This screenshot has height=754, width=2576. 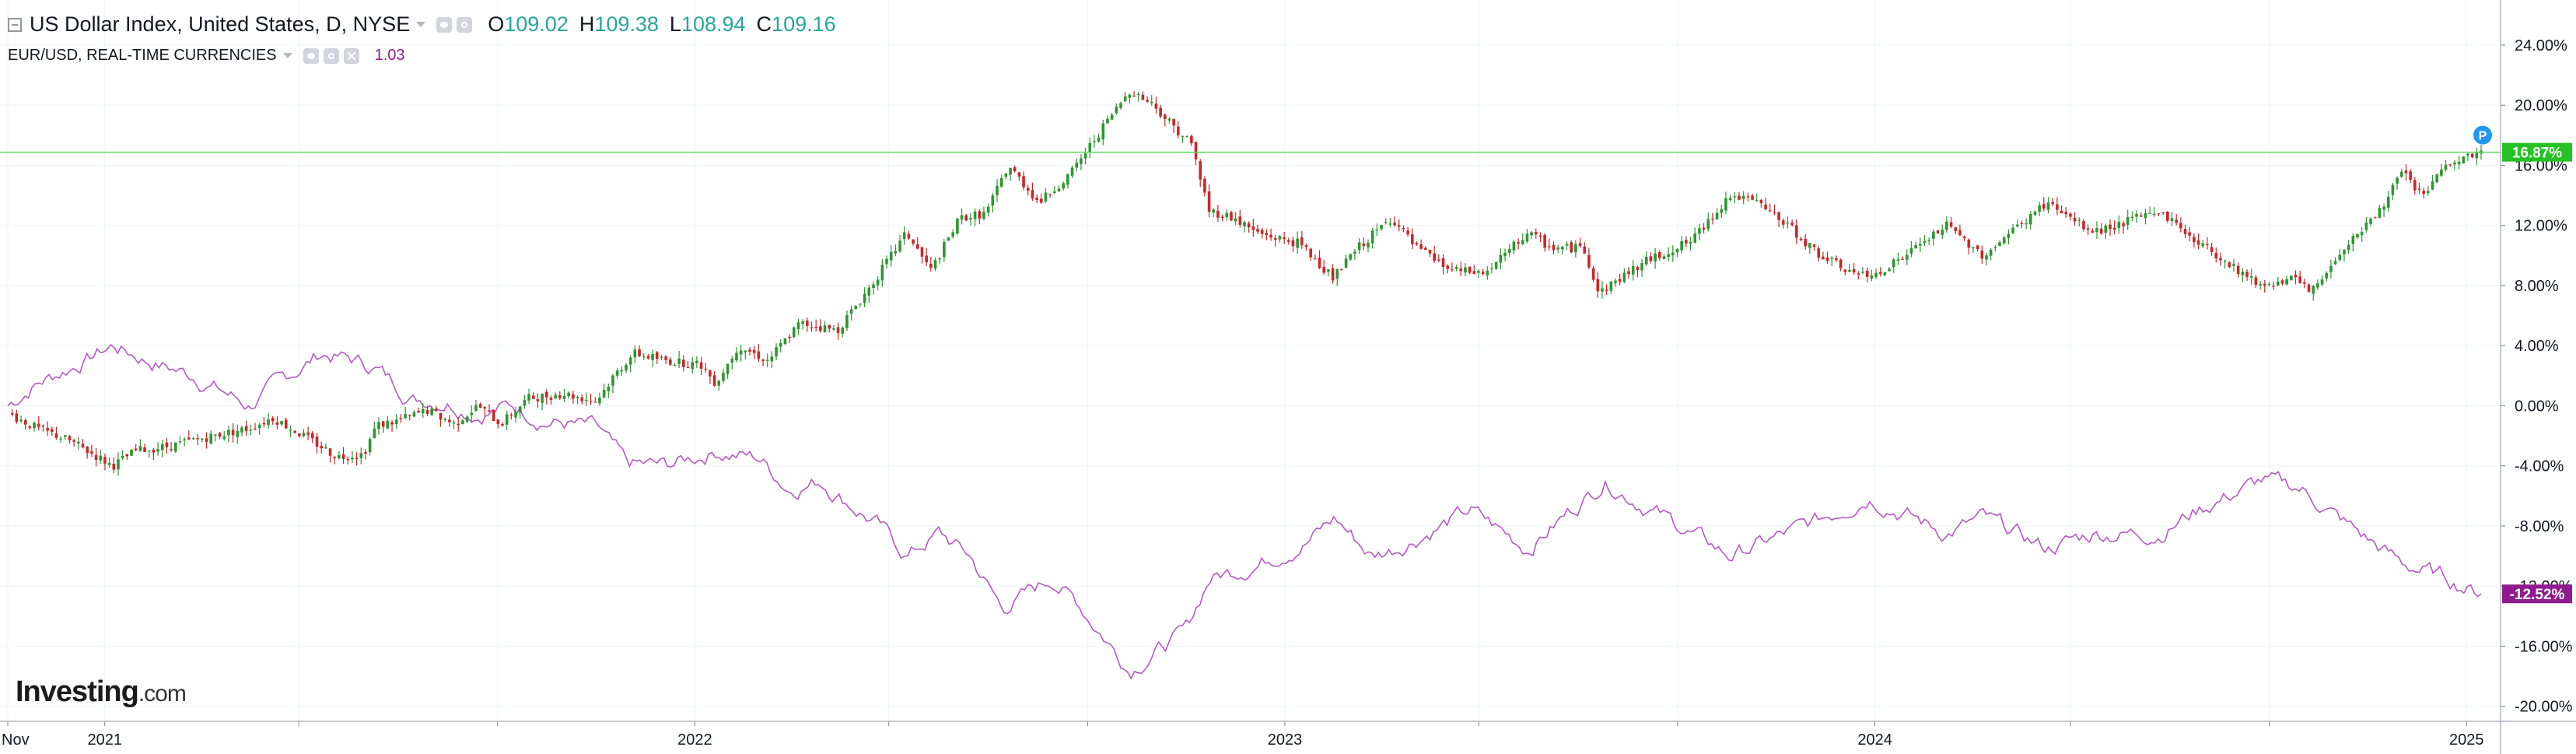 I want to click on x-tick-label: 2021, so click(x=104, y=740).